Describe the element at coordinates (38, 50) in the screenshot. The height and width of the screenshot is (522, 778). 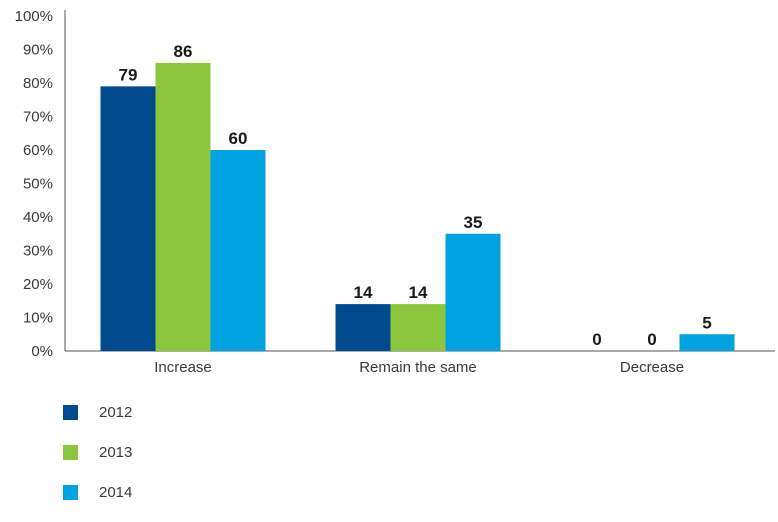
I see `y-tick-label: 90%` at that location.